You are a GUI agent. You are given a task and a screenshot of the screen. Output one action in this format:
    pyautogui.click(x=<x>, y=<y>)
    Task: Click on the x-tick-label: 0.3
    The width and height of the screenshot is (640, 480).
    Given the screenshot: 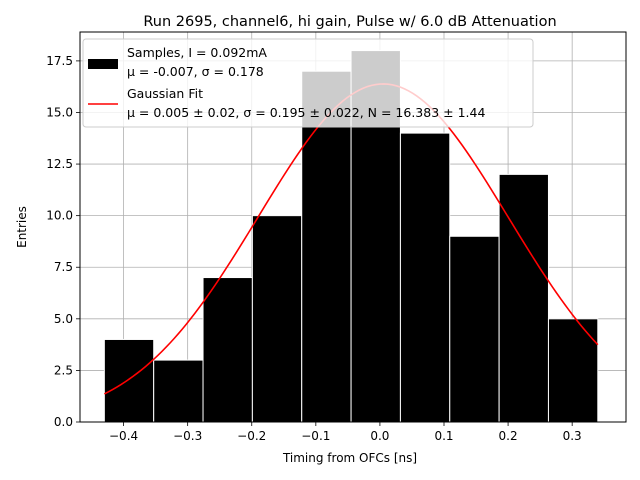 What is the action you would take?
    pyautogui.click(x=572, y=436)
    